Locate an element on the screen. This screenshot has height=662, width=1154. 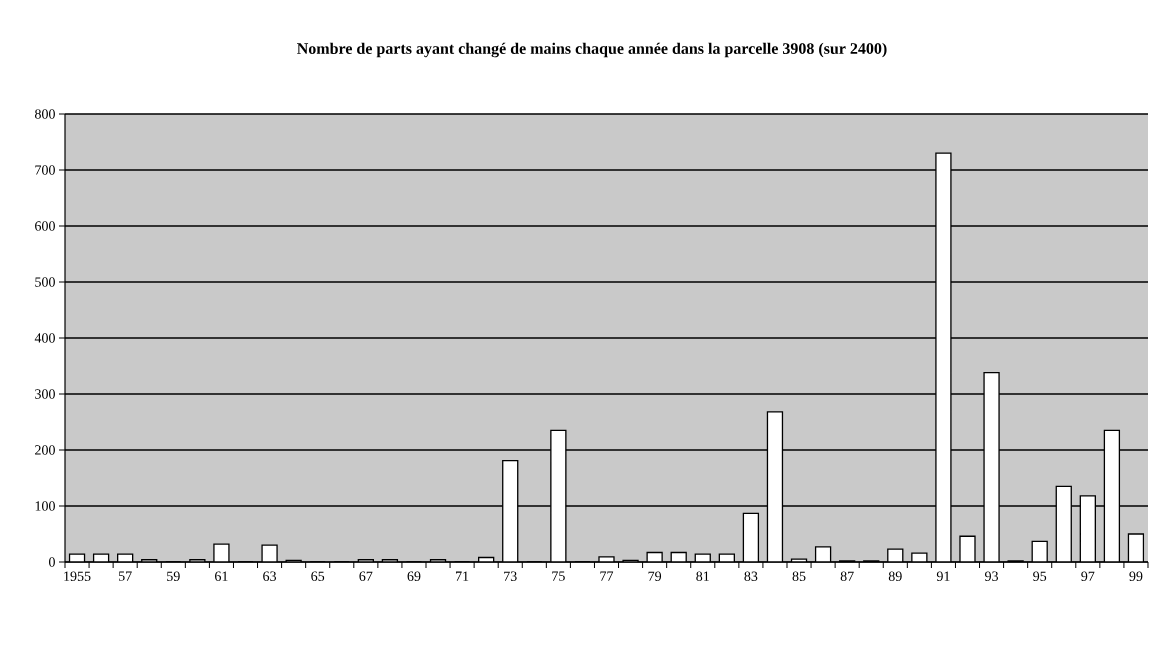
x-tick-label: 57 is located at coordinates (125, 576).